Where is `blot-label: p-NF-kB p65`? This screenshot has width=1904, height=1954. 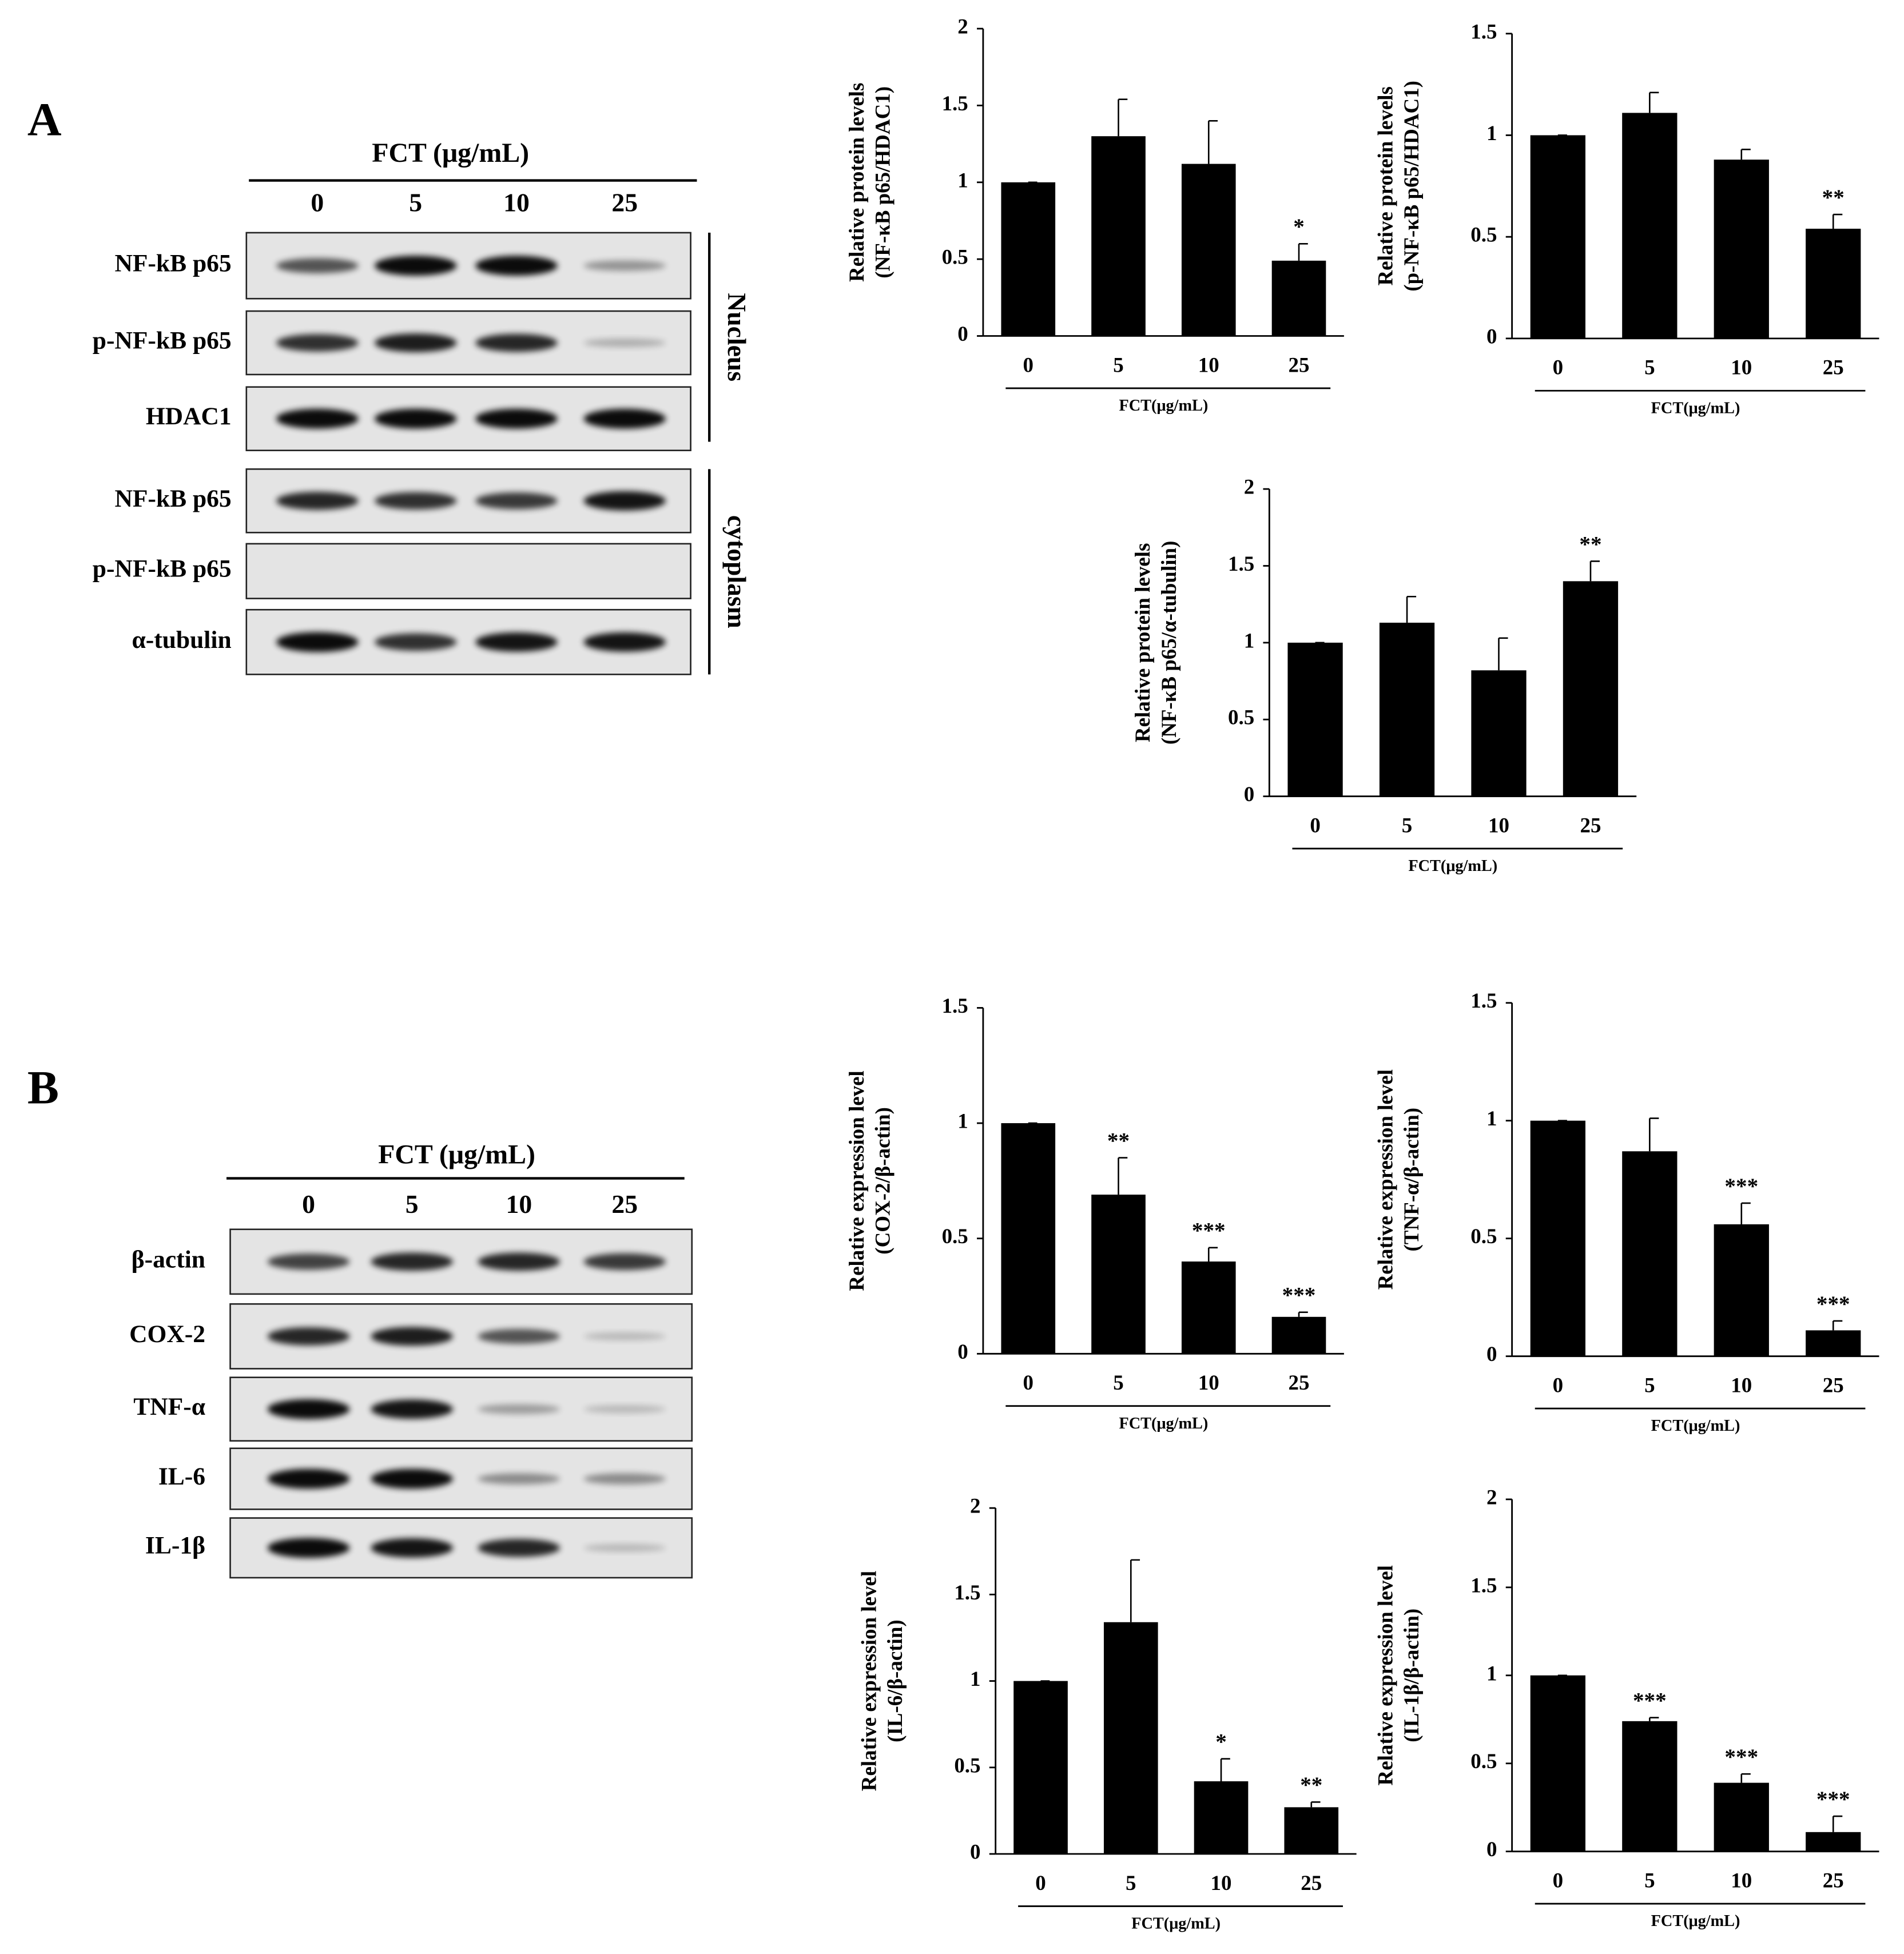
blot-label: p-NF-kB p65 is located at coordinates (162, 340).